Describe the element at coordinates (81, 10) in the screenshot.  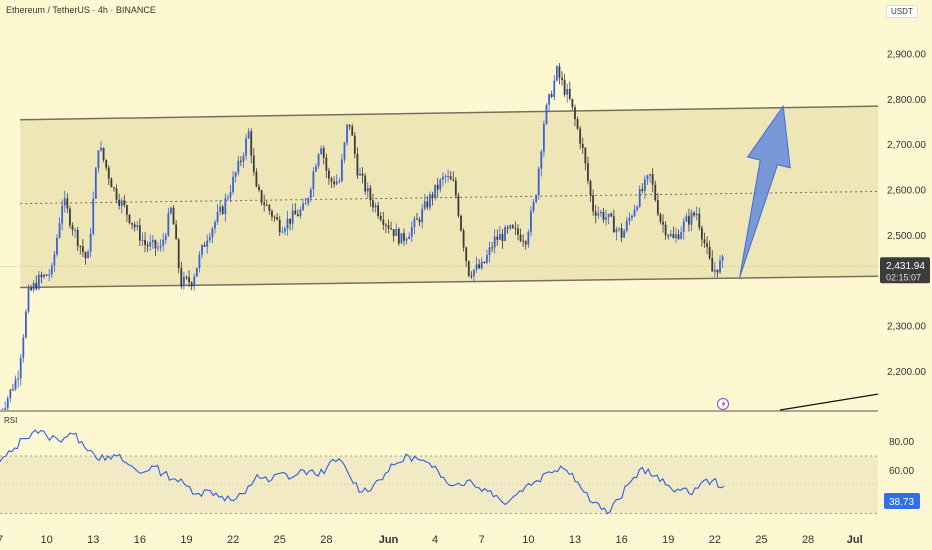
I see `chart-title: Ethereum / TetherUS · 4h · BINANCE` at that location.